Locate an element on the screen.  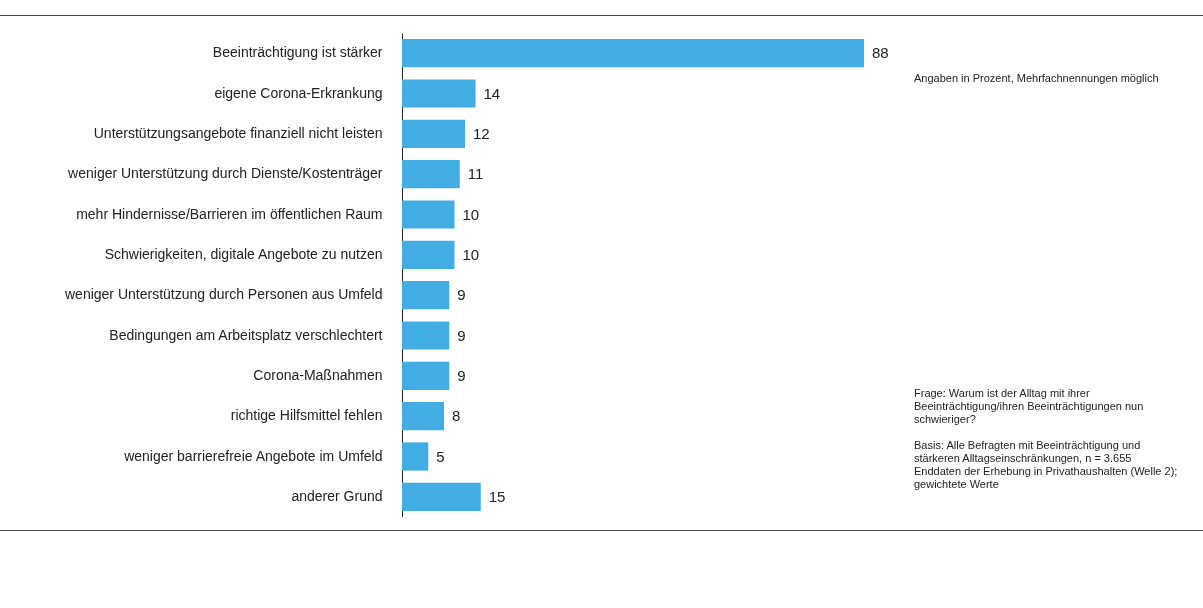
text: Frage: Warum ist der Alltag mit ihrer Beeinträchtigung/ihren Beeinträchtigungen nun schwieriger? is located at coordinates (1029, 406).